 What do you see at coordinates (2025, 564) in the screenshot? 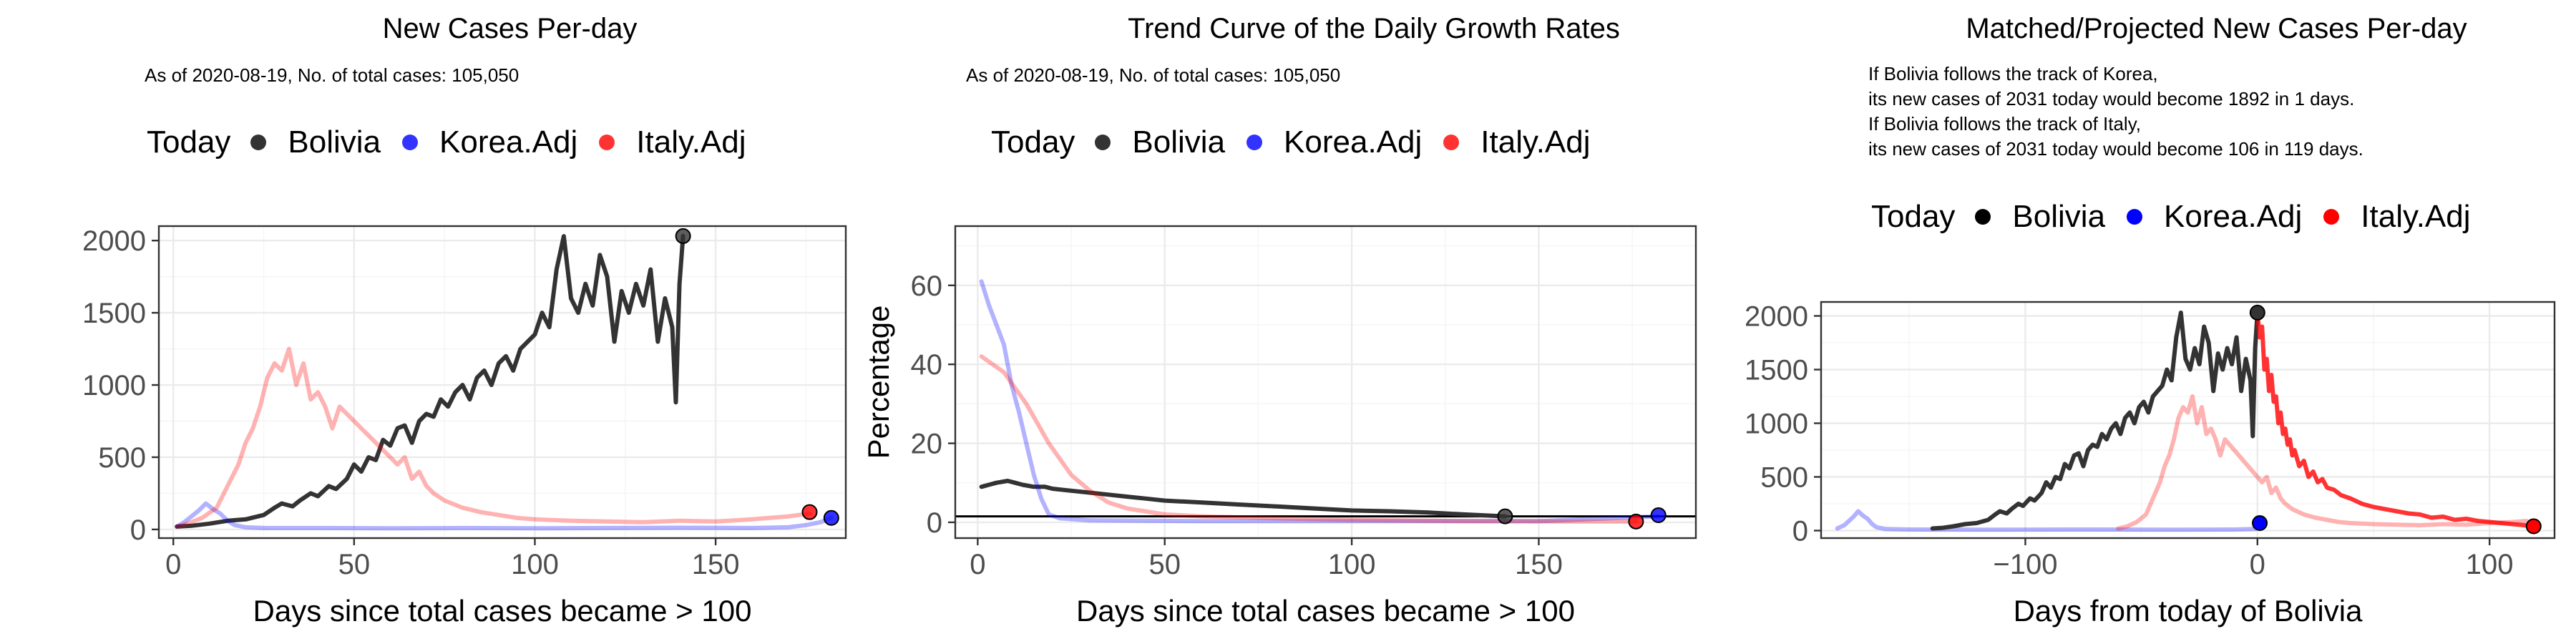
I see `x-tick-label: −100` at bounding box center [2025, 564].